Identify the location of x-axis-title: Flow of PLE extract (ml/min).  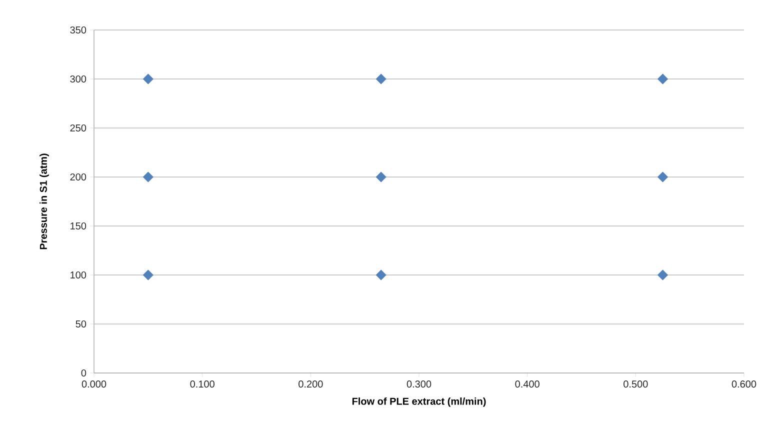
(419, 402).